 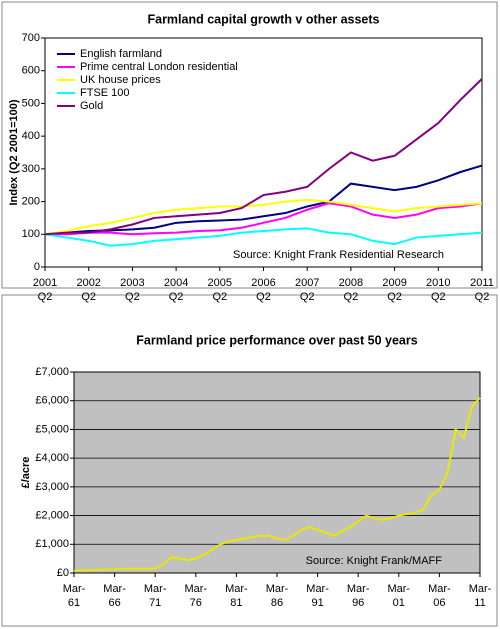 I want to click on y-tick-label: £5,000, so click(x=52, y=429).